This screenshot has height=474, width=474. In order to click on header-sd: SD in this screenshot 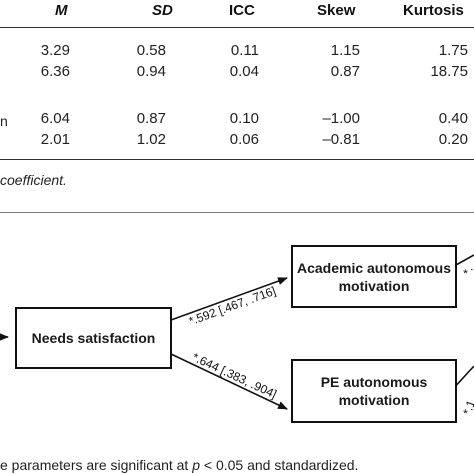, I will do `click(162, 10)`.